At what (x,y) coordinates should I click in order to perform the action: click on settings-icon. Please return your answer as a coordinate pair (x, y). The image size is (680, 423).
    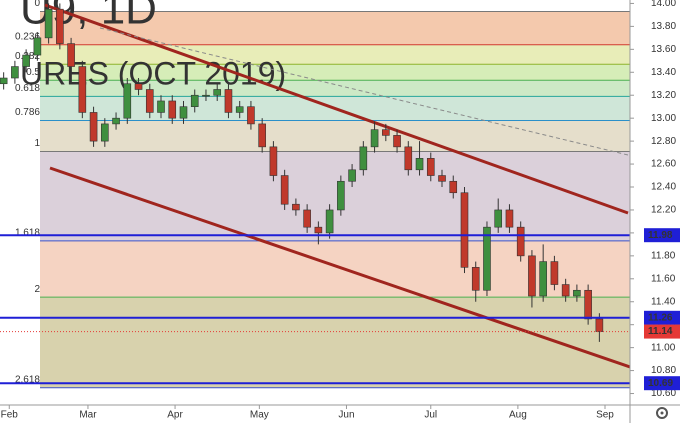
    Looking at the image, I should click on (662, 413).